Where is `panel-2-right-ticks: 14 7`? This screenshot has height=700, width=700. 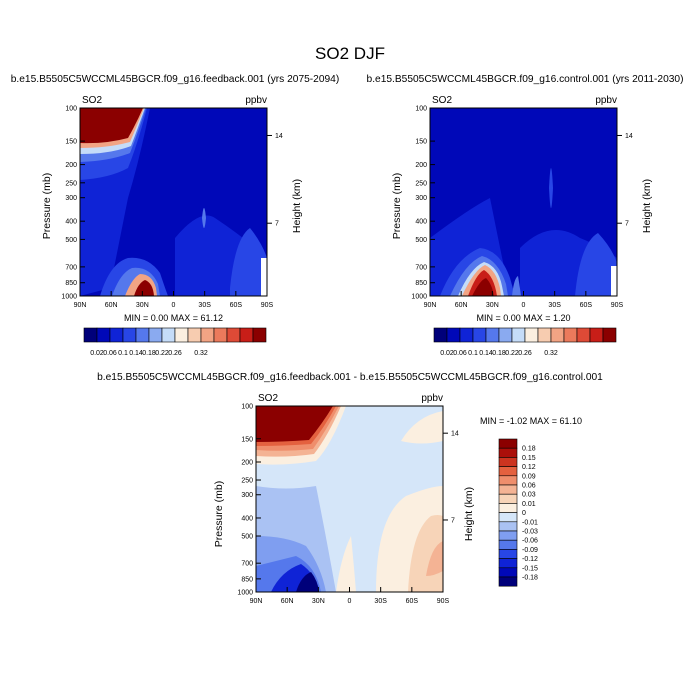
panel-2-right-ticks: 14 7 is located at coordinates (625, 180).